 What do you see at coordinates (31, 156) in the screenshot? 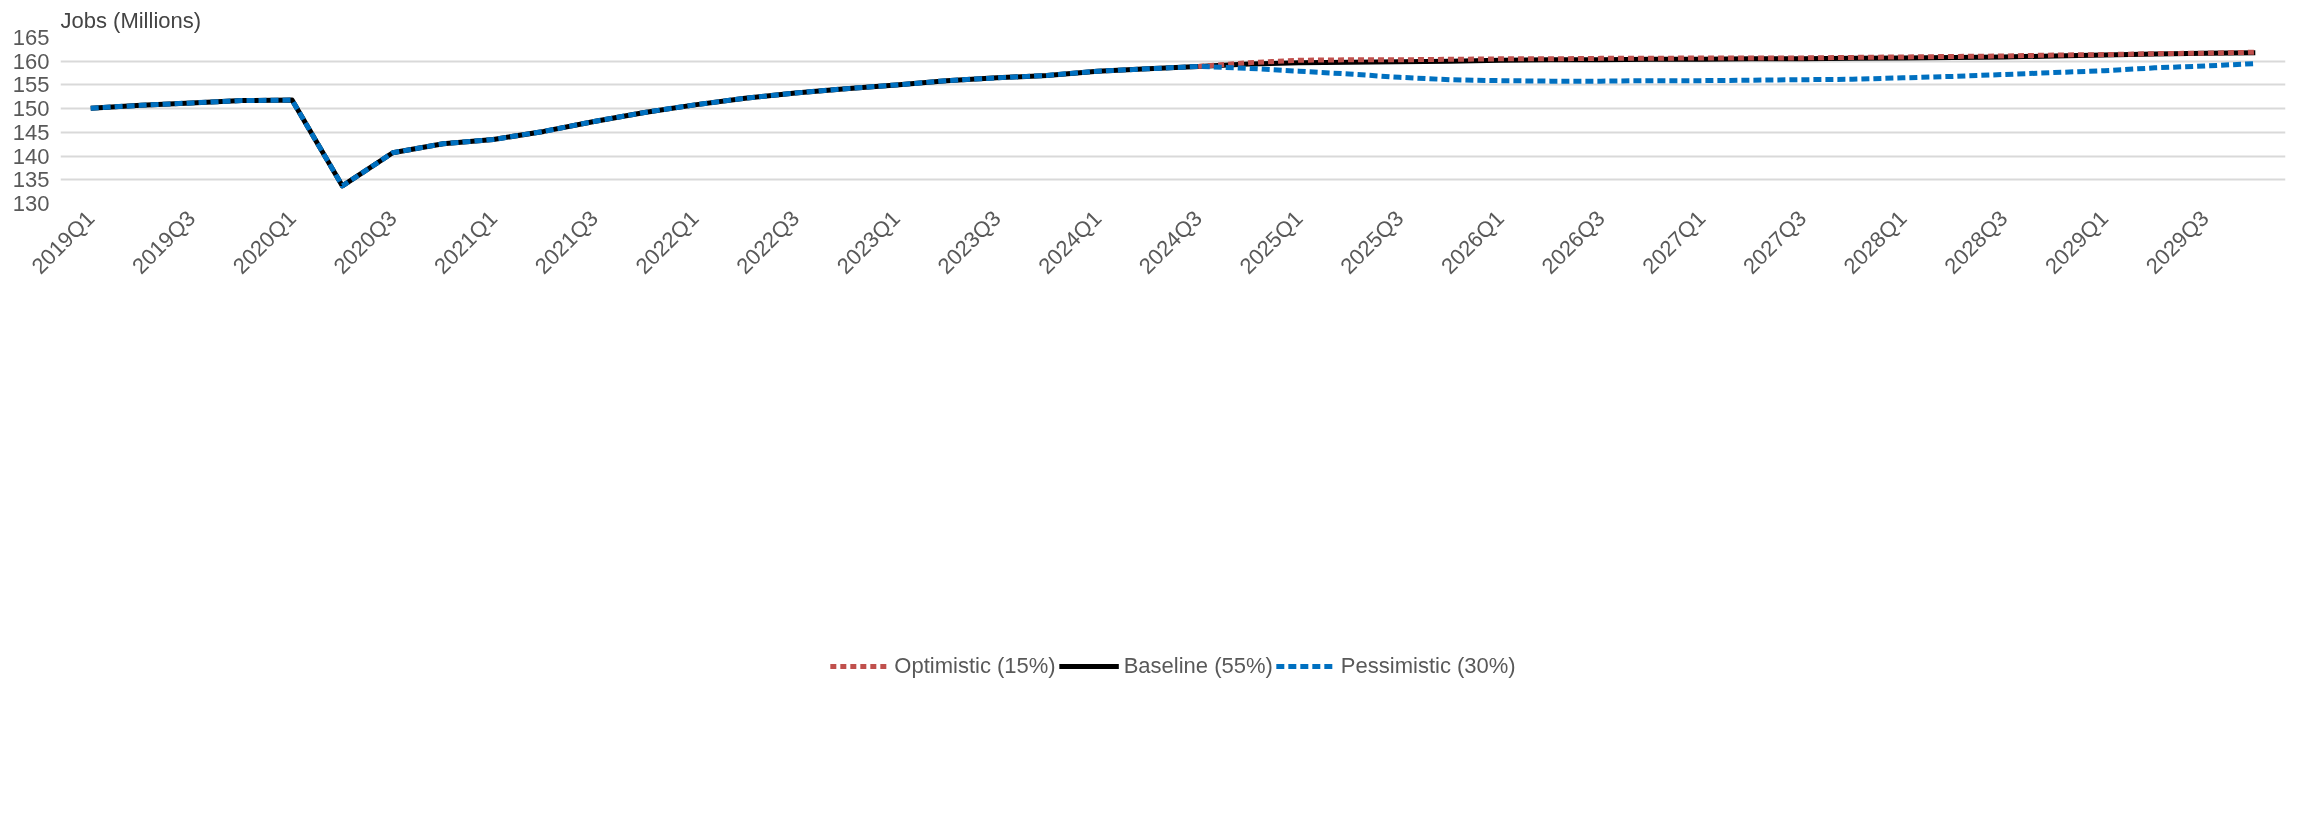
I see `y-tick-label: 140` at bounding box center [31, 156].